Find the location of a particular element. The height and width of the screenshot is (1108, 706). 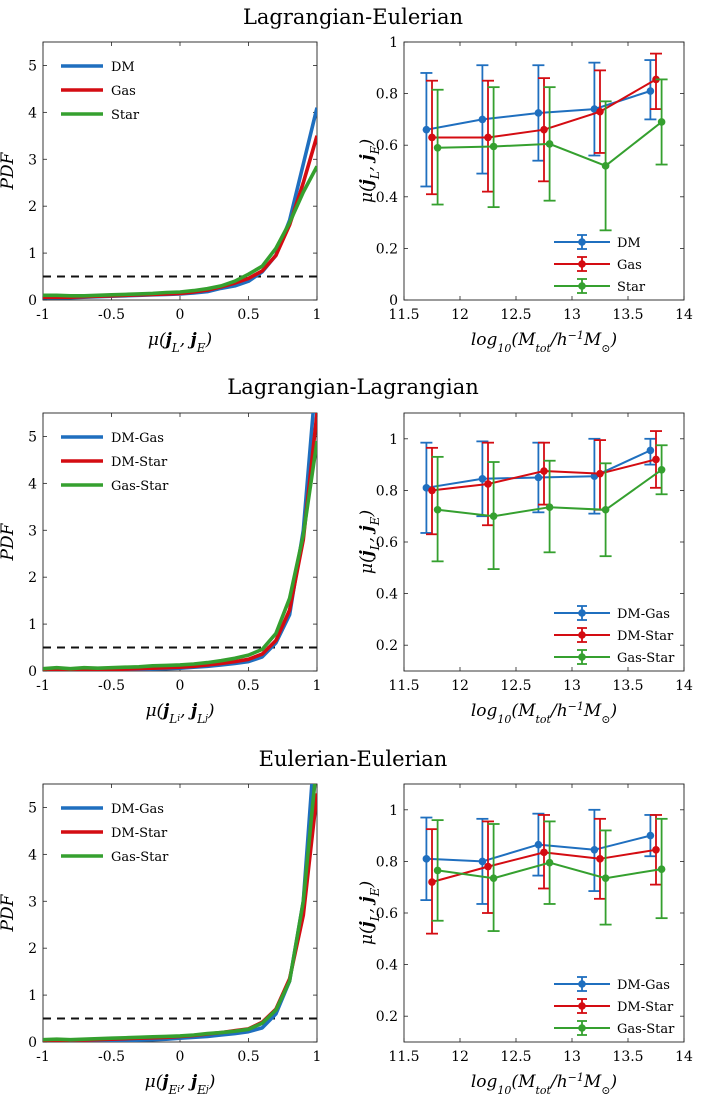

series-line-gas-star is located at coordinates (180, 555).